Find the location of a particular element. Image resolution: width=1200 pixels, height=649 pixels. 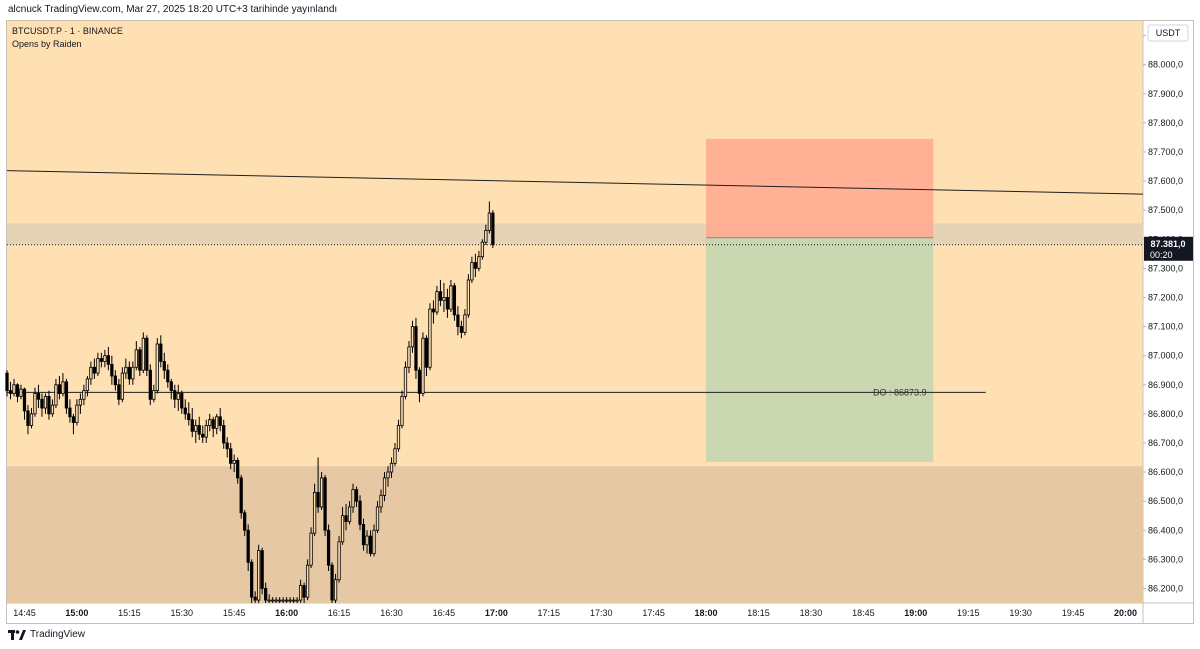

time-tick-label: 19:45 is located at coordinates (1073, 613).